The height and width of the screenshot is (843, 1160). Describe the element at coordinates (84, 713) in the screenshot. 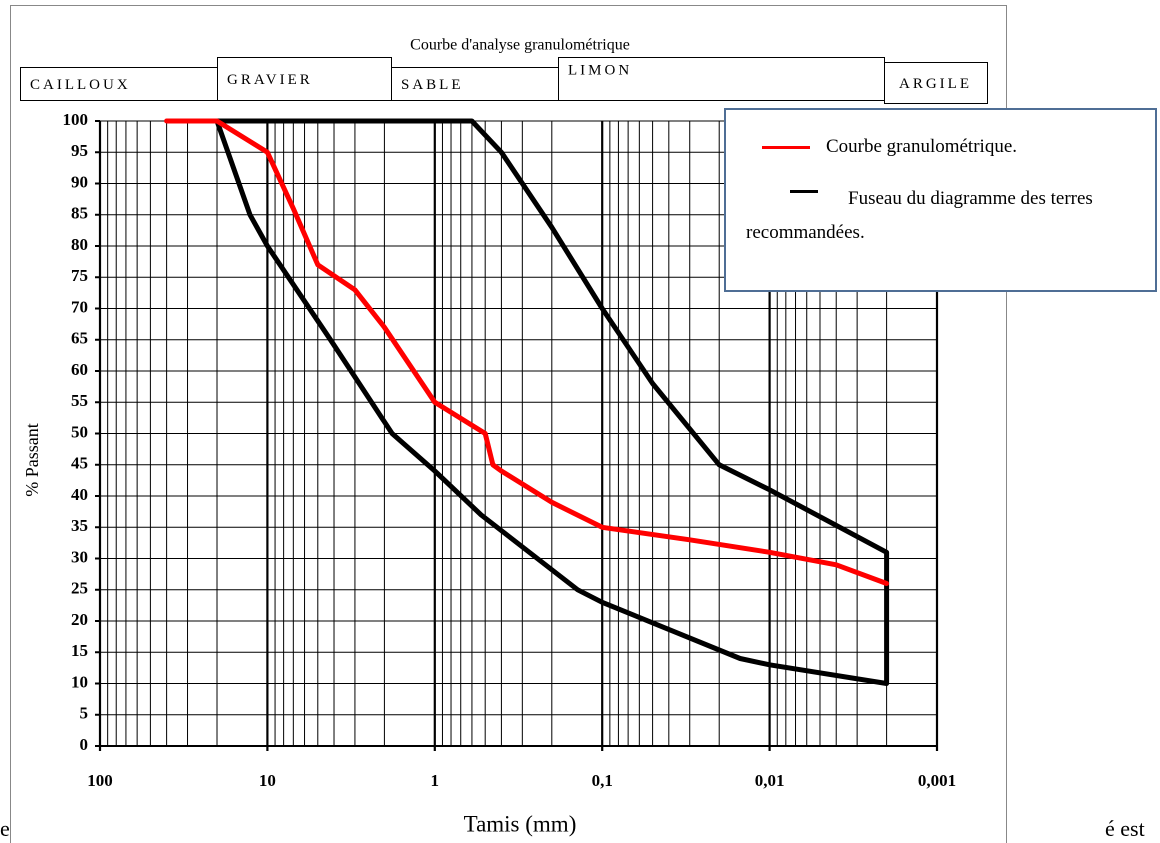

I see `y-tick-label: 5` at that location.